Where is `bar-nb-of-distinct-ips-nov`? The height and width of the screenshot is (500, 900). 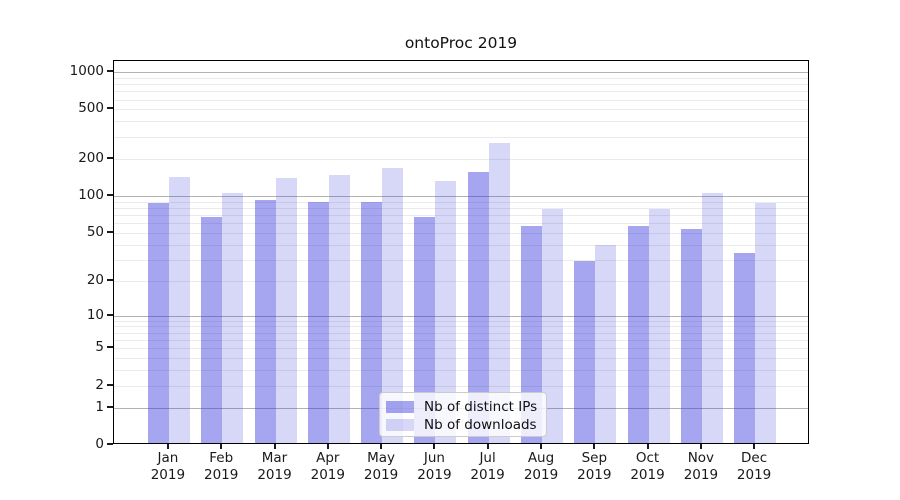 bar-nb-of-distinct-ips-nov is located at coordinates (691, 335).